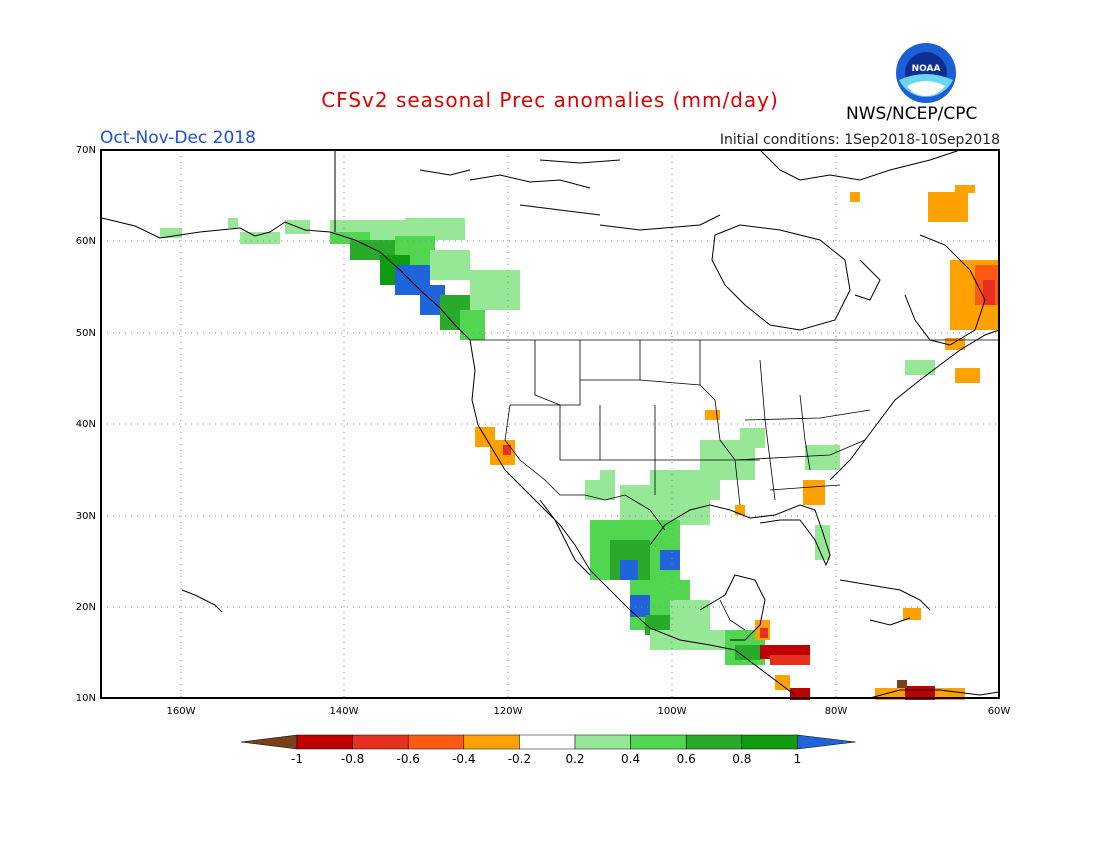  I want to click on colorbar: -1 -0.8 -0.6 -0.4 -0.2 0.2 0.4 0.6 0.8 1, so click(548, 750).